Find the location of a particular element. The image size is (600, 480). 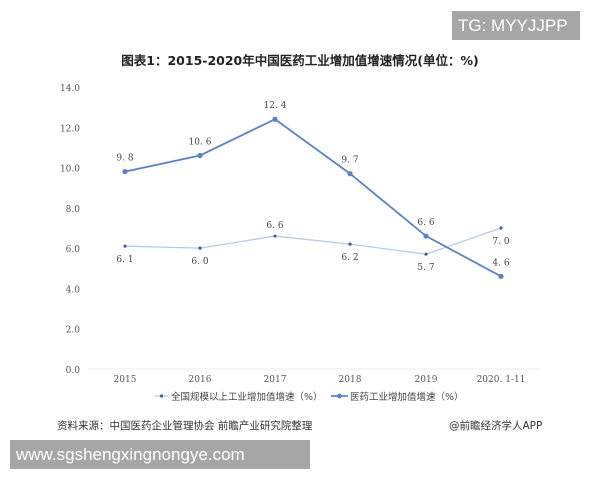

x-tick-label: 2020. 1-11 is located at coordinates (501, 380).